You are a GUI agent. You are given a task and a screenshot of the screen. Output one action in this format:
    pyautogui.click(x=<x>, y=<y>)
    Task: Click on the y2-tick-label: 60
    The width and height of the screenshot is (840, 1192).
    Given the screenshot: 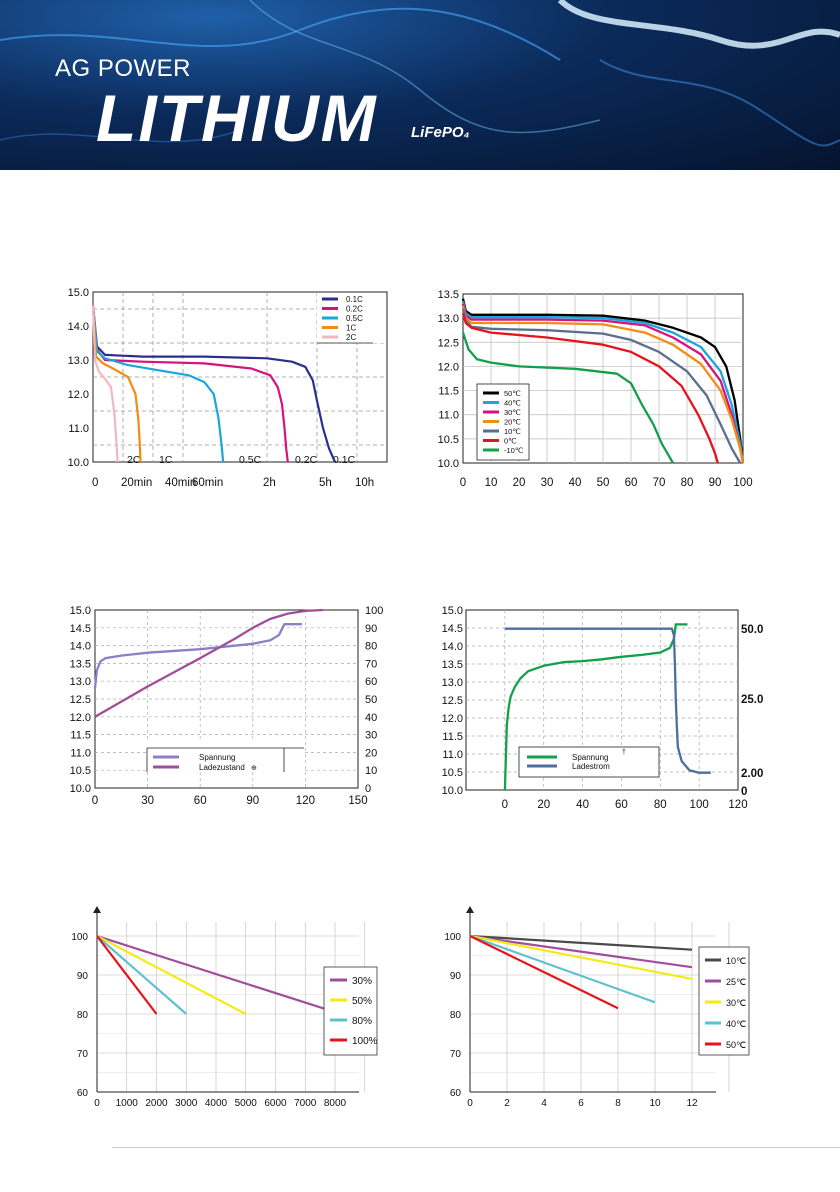 What is the action you would take?
    pyautogui.click(x=371, y=682)
    